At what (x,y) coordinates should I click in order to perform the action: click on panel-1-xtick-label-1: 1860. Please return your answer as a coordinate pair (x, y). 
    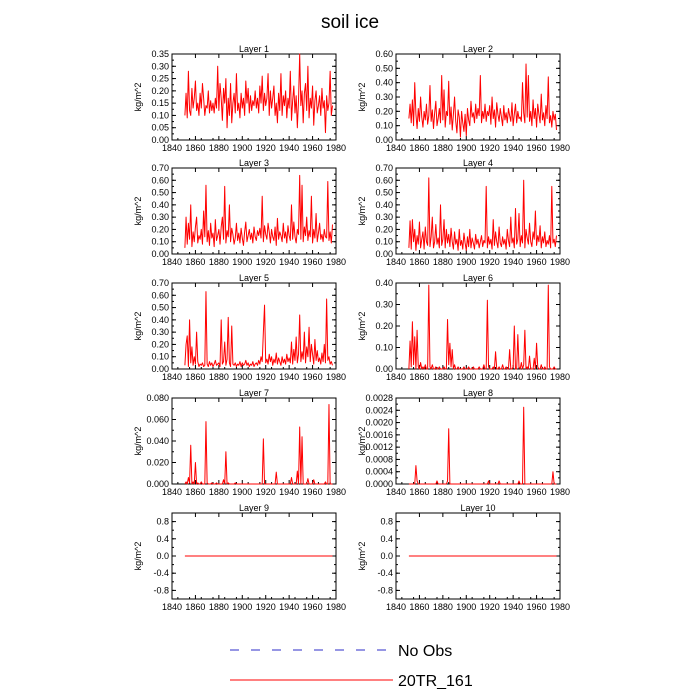
    Looking at the image, I should click on (195, 148).